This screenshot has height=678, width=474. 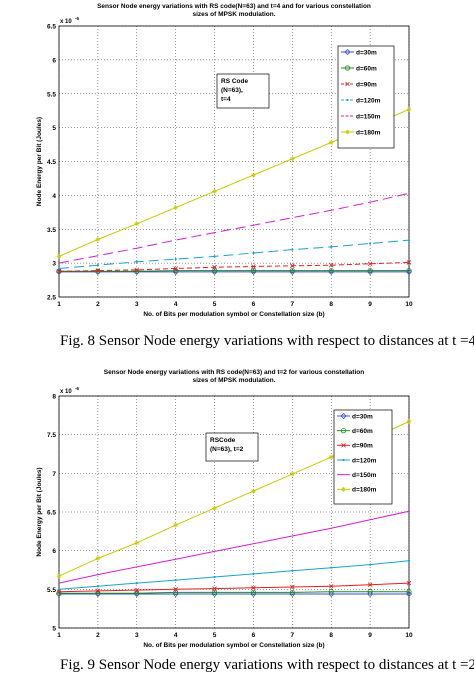 What do you see at coordinates (232, 90) in the screenshot?
I see `annotation-text: (N=63),` at bounding box center [232, 90].